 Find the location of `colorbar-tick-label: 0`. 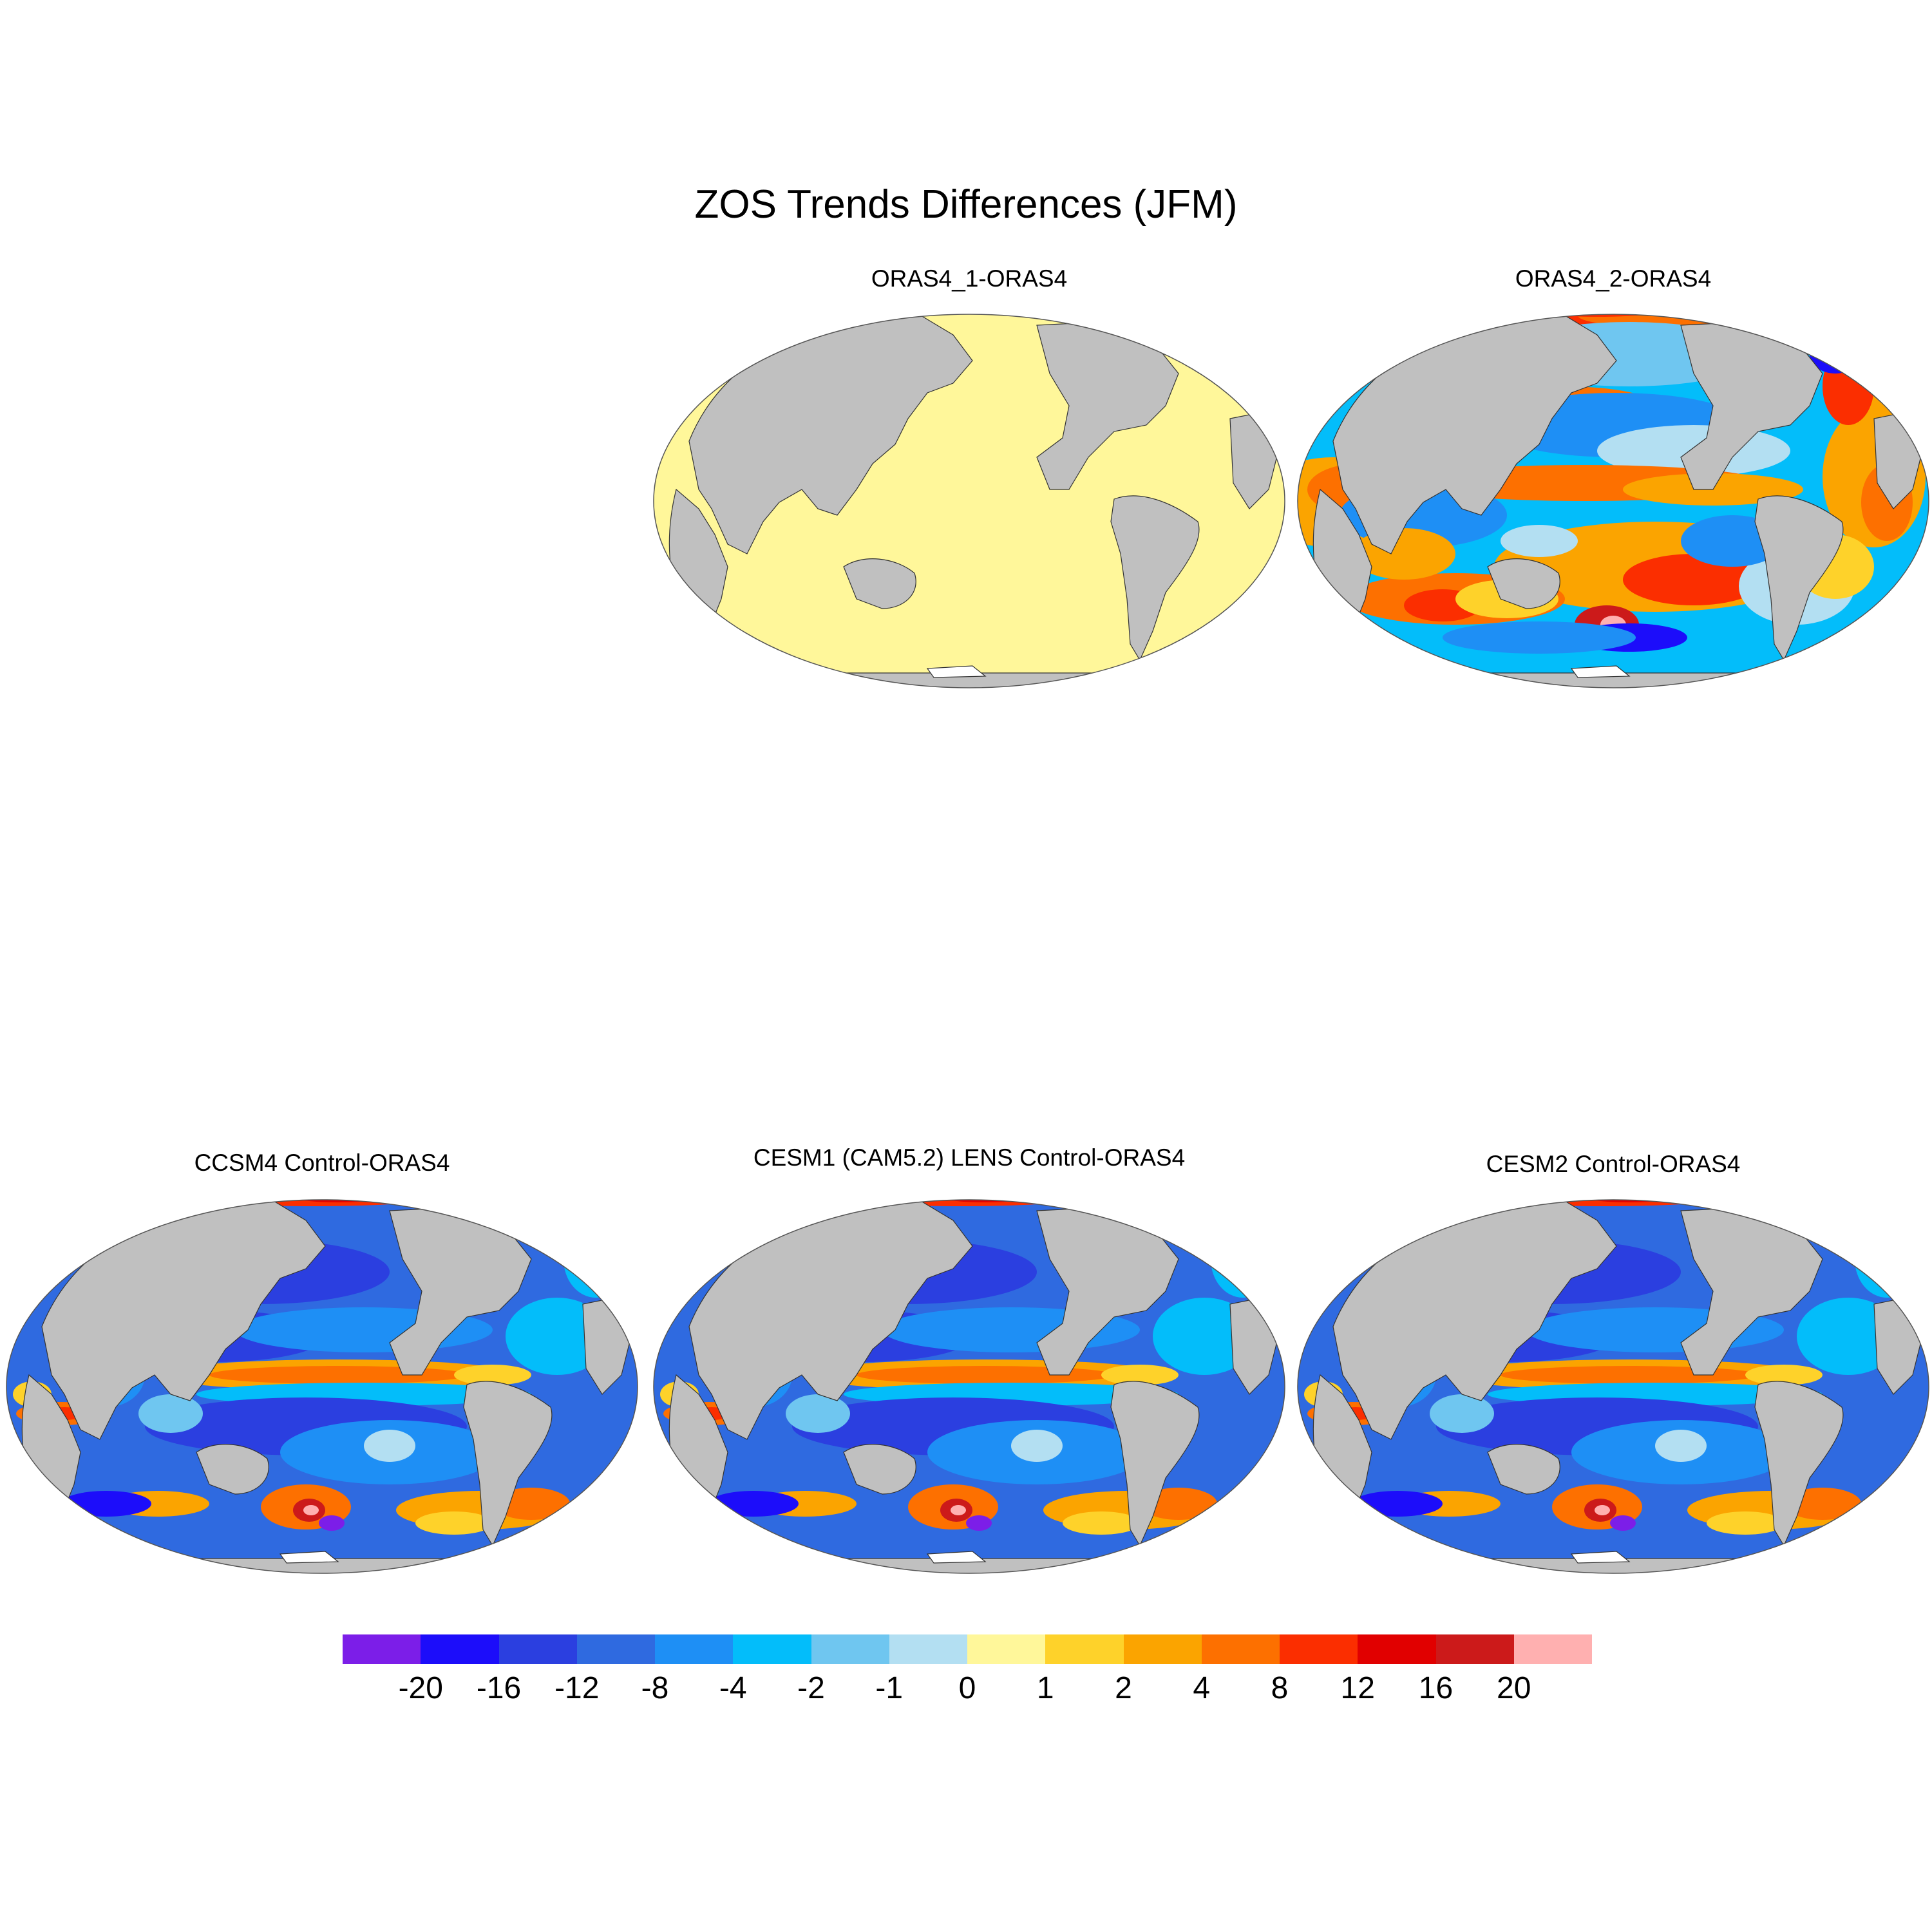

colorbar-tick-label: 0 is located at coordinates (967, 1688).